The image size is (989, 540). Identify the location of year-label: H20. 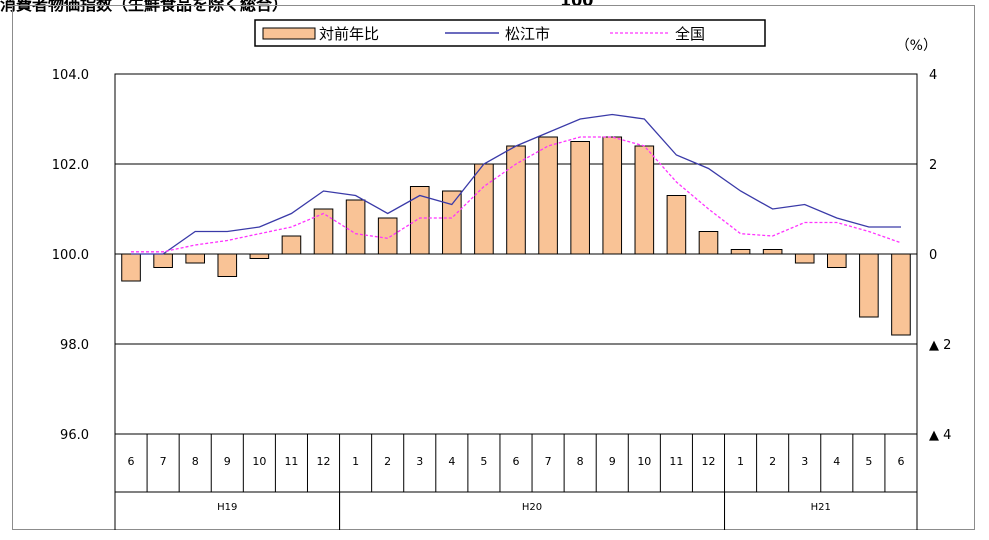
(532, 507).